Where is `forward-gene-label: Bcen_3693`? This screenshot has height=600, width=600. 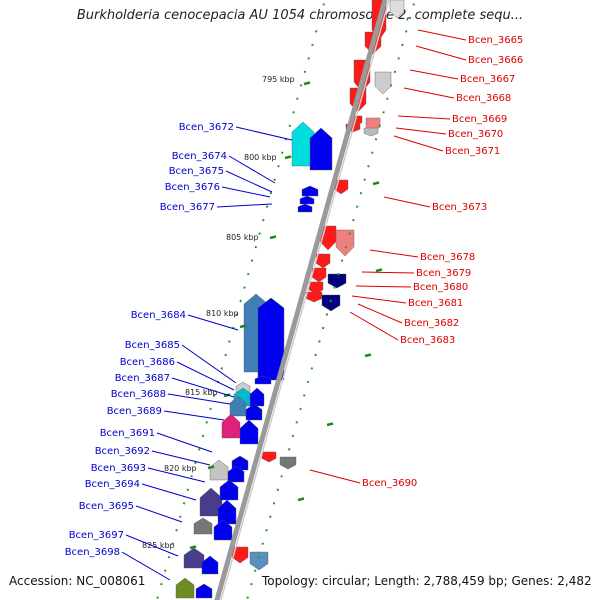 forward-gene-label: Bcen_3693 is located at coordinates (118, 468).